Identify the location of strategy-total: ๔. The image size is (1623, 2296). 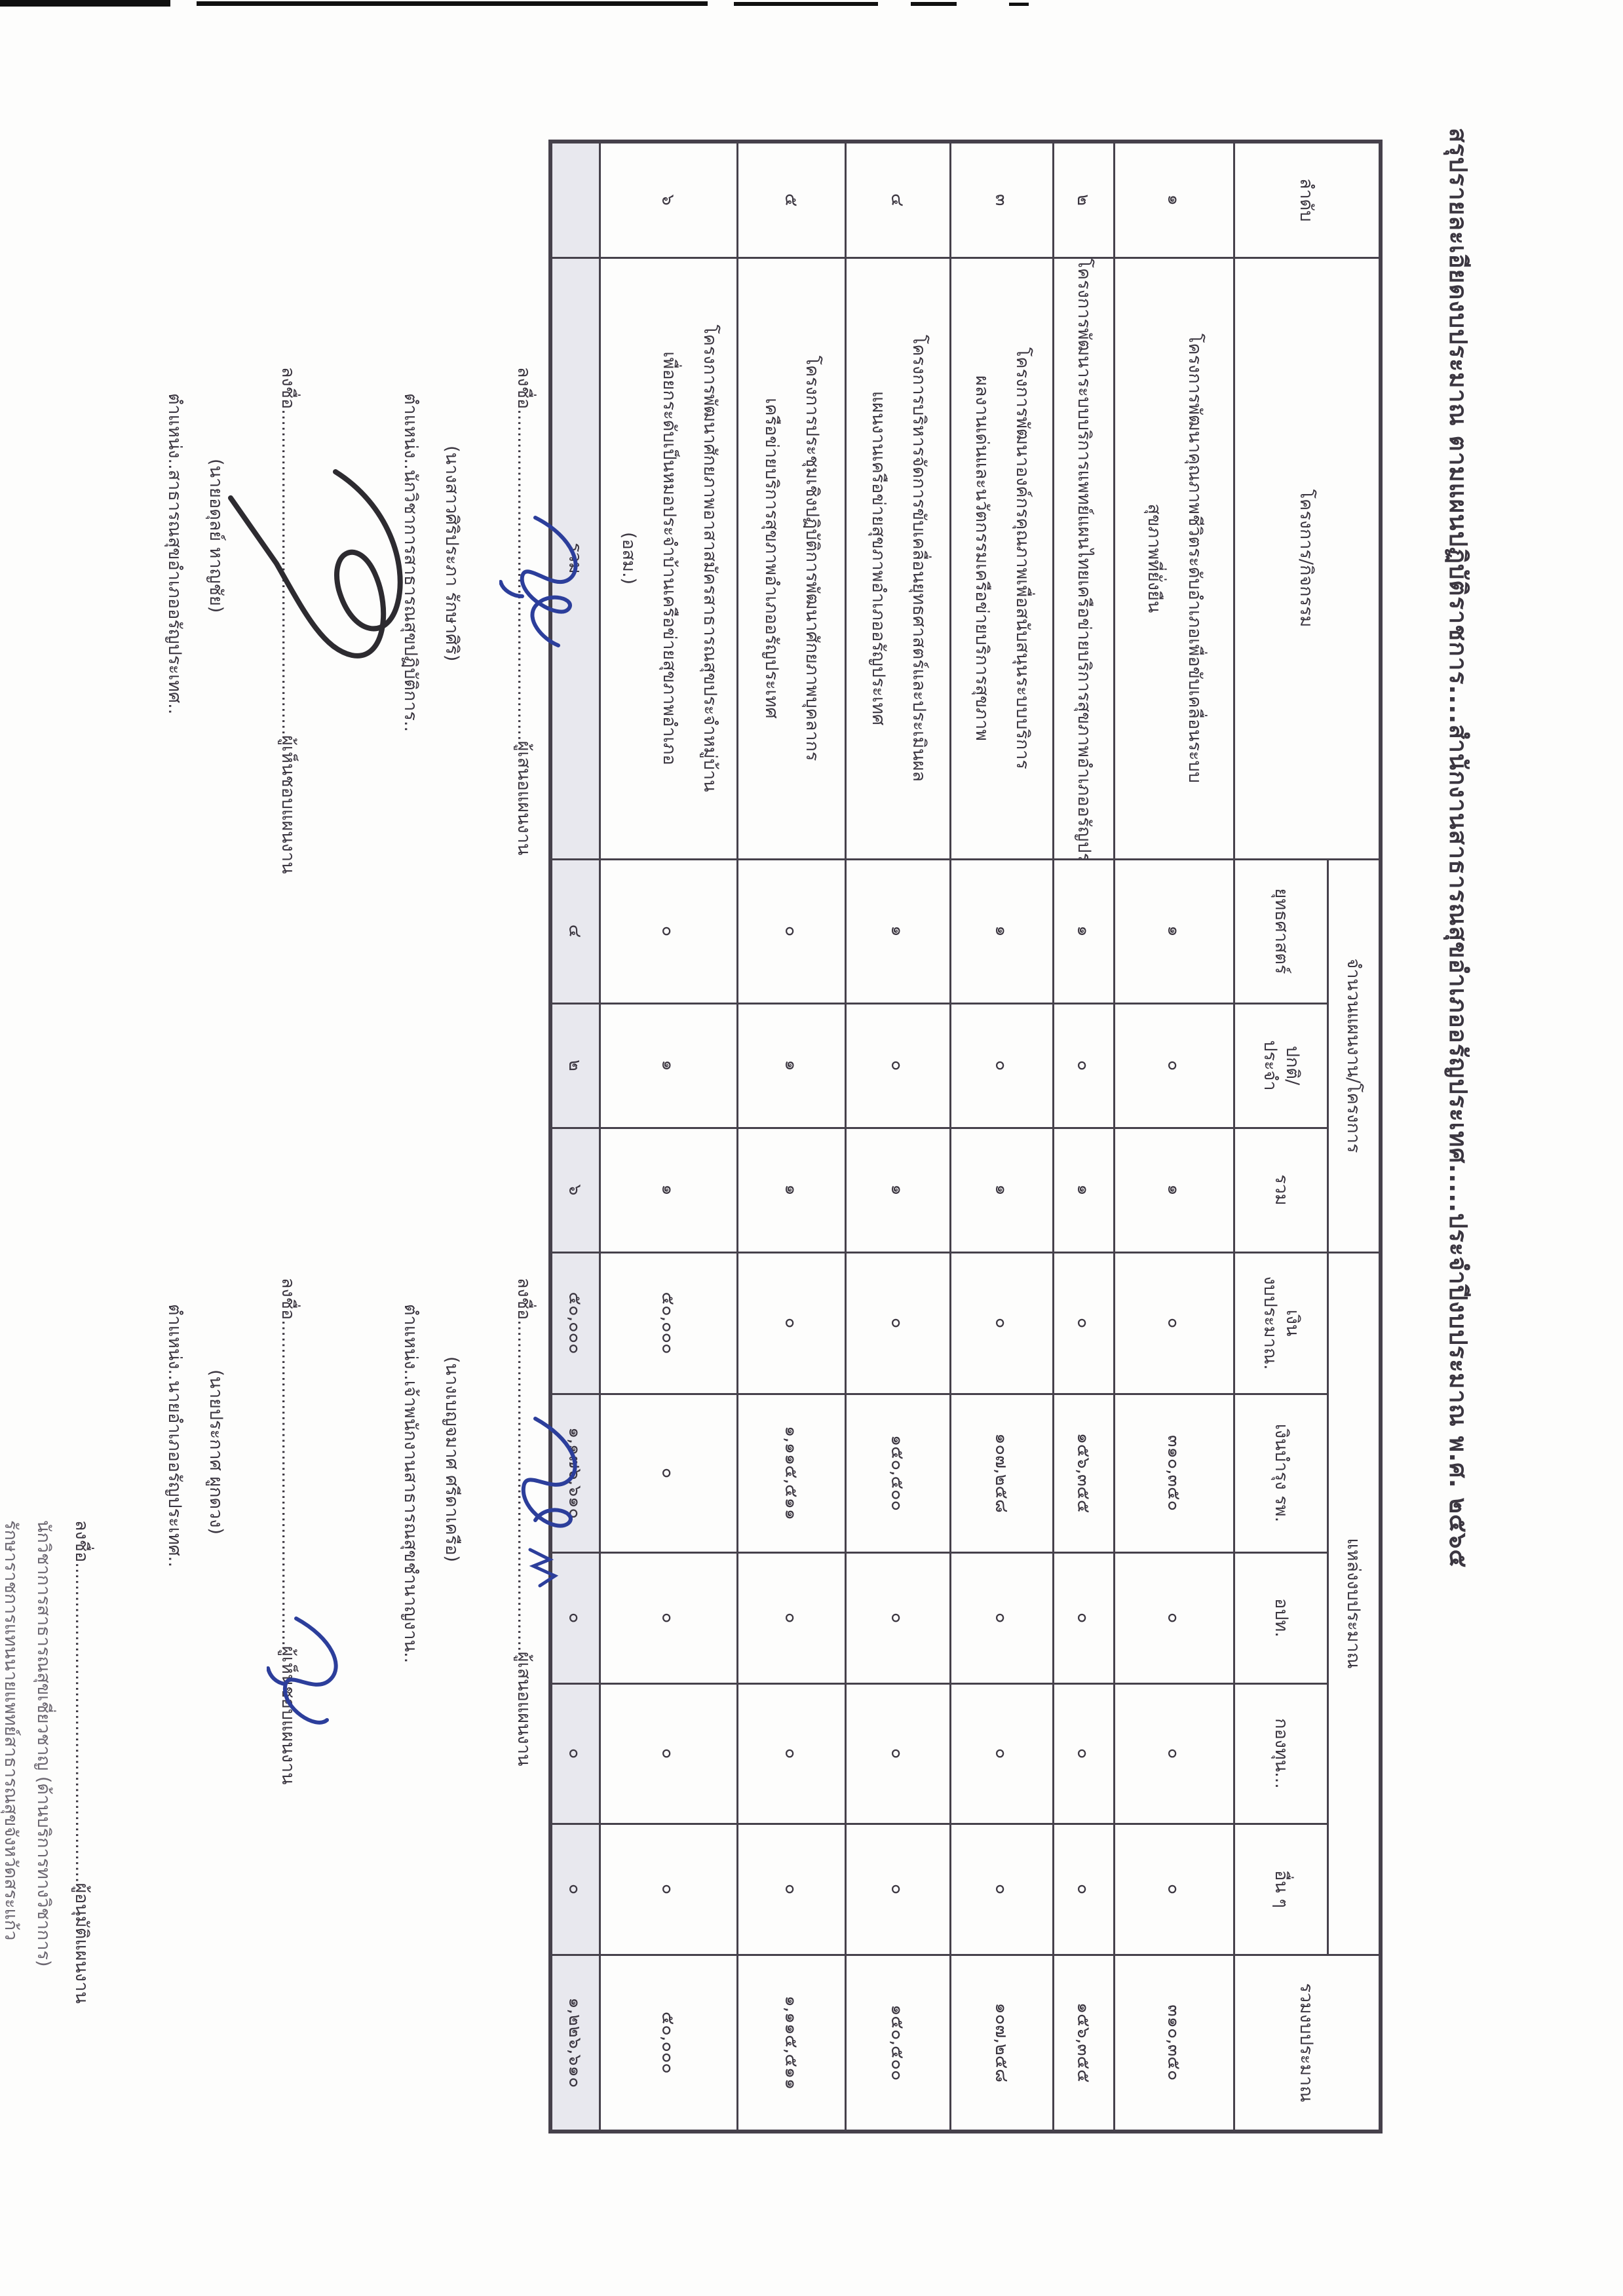
(575, 931).